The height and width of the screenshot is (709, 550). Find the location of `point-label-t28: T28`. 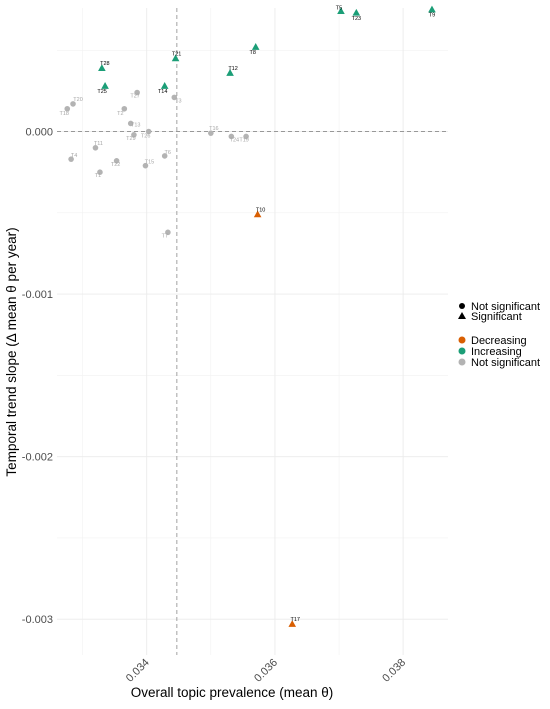

point-label-t28: T28 is located at coordinates (104, 64).